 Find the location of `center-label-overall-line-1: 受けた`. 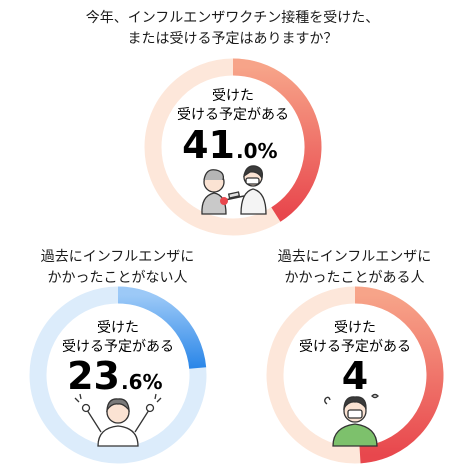

center-label-overall-line-1: 受けた is located at coordinates (233, 96).